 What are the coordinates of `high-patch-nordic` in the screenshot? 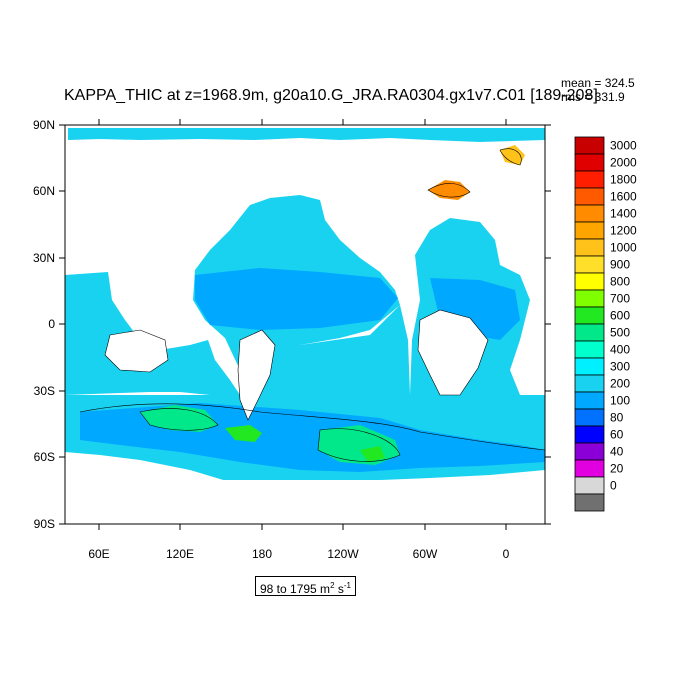 It's located at (512, 155).